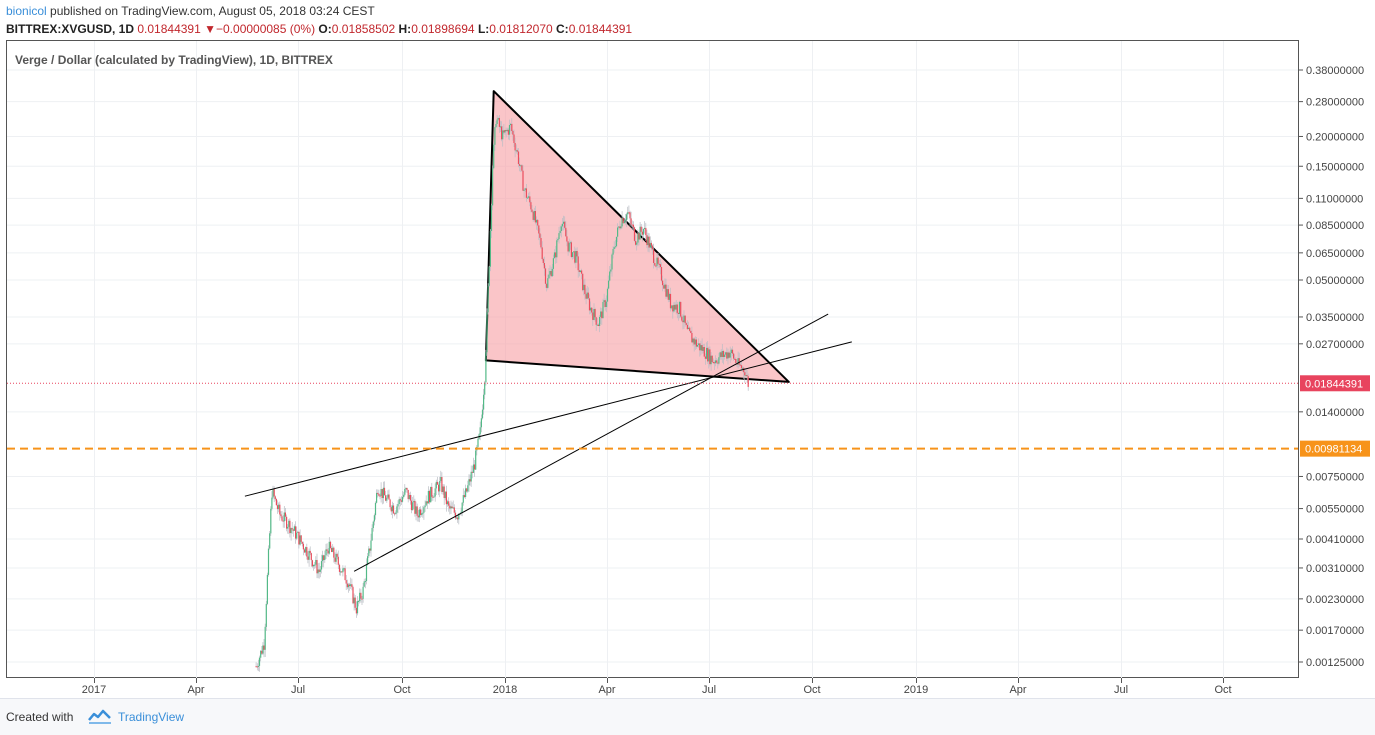 This screenshot has height=735, width=1375. What do you see at coordinates (325, 29) in the screenshot?
I see `open-label: O:` at bounding box center [325, 29].